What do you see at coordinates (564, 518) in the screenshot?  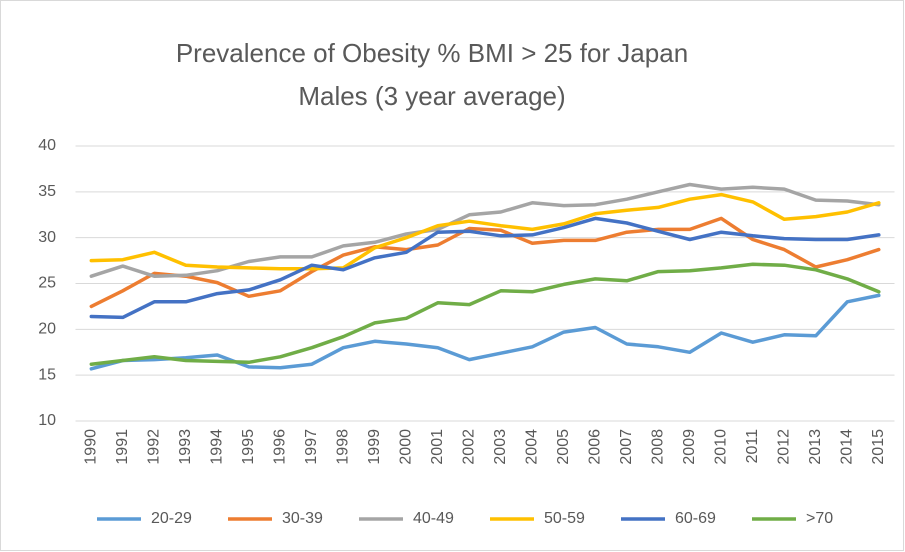 I see `legend-label: 50-59` at bounding box center [564, 518].